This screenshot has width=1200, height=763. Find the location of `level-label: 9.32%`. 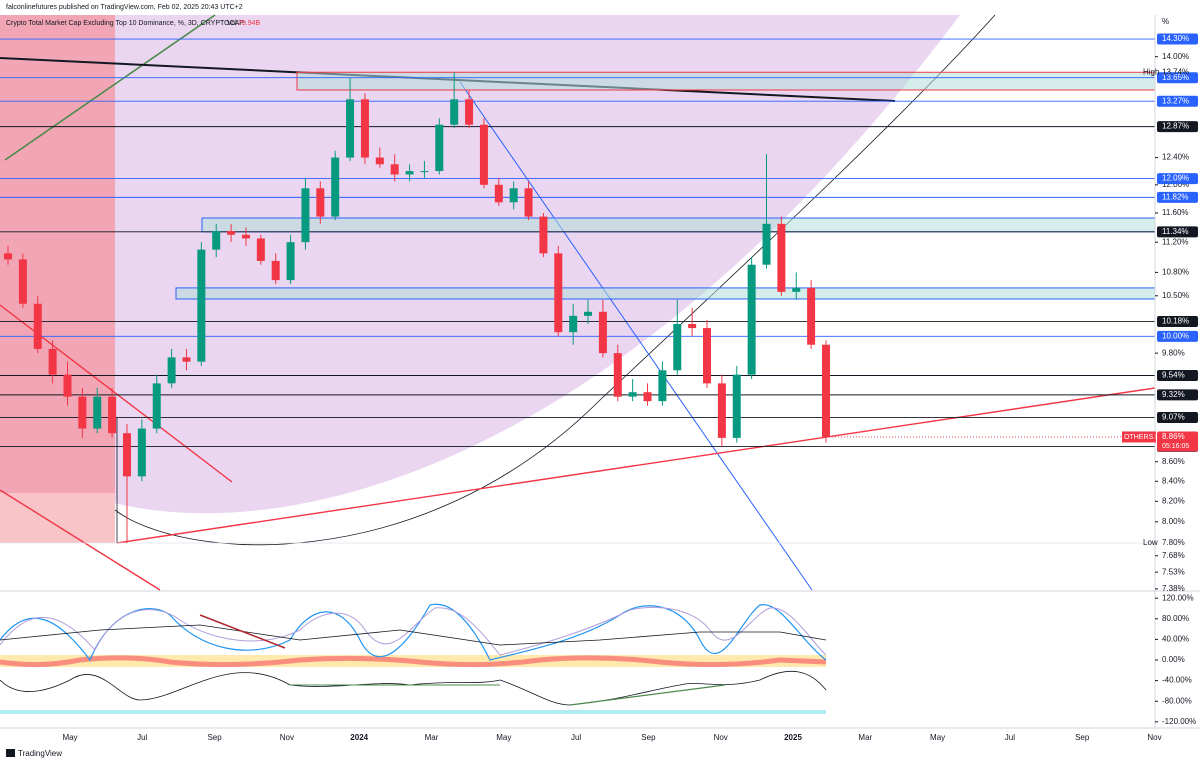

level-label: 9.32% is located at coordinates (1173, 394).